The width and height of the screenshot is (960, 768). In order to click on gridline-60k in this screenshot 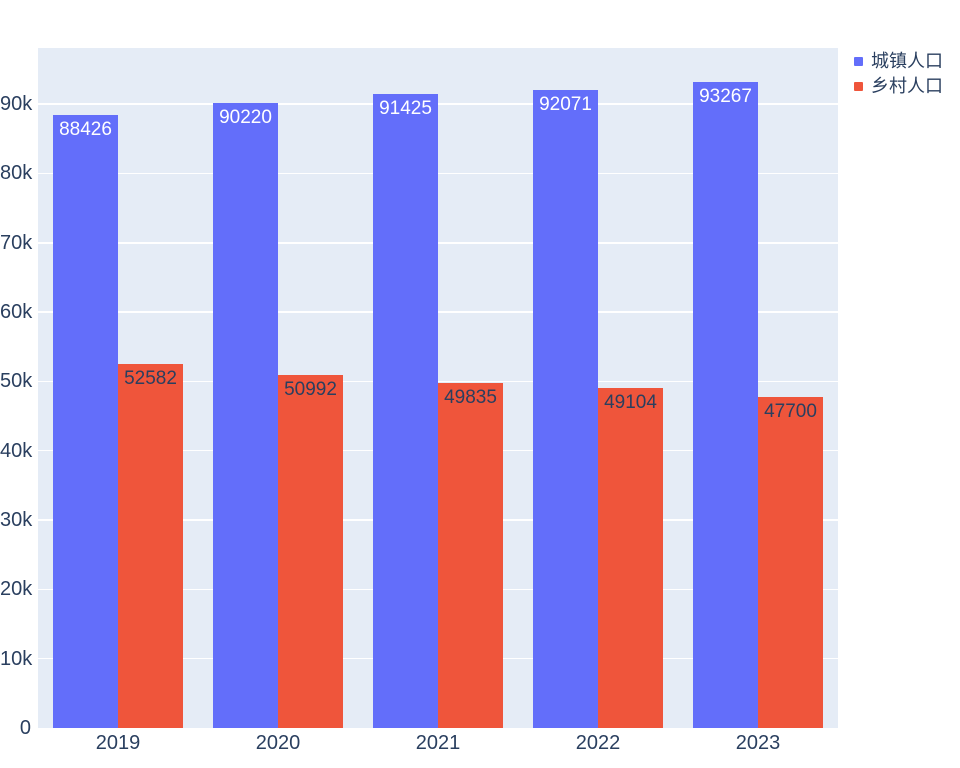, I will do `click(438, 312)`.